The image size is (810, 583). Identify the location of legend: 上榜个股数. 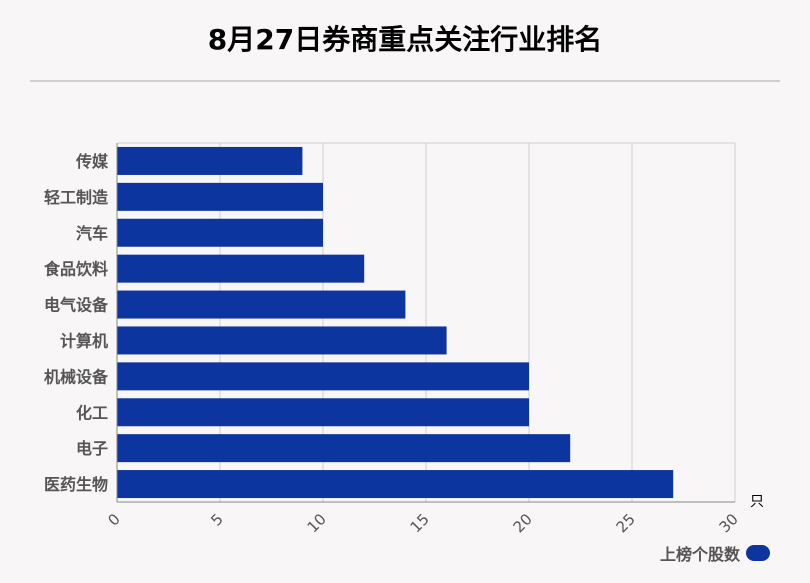
(715, 553).